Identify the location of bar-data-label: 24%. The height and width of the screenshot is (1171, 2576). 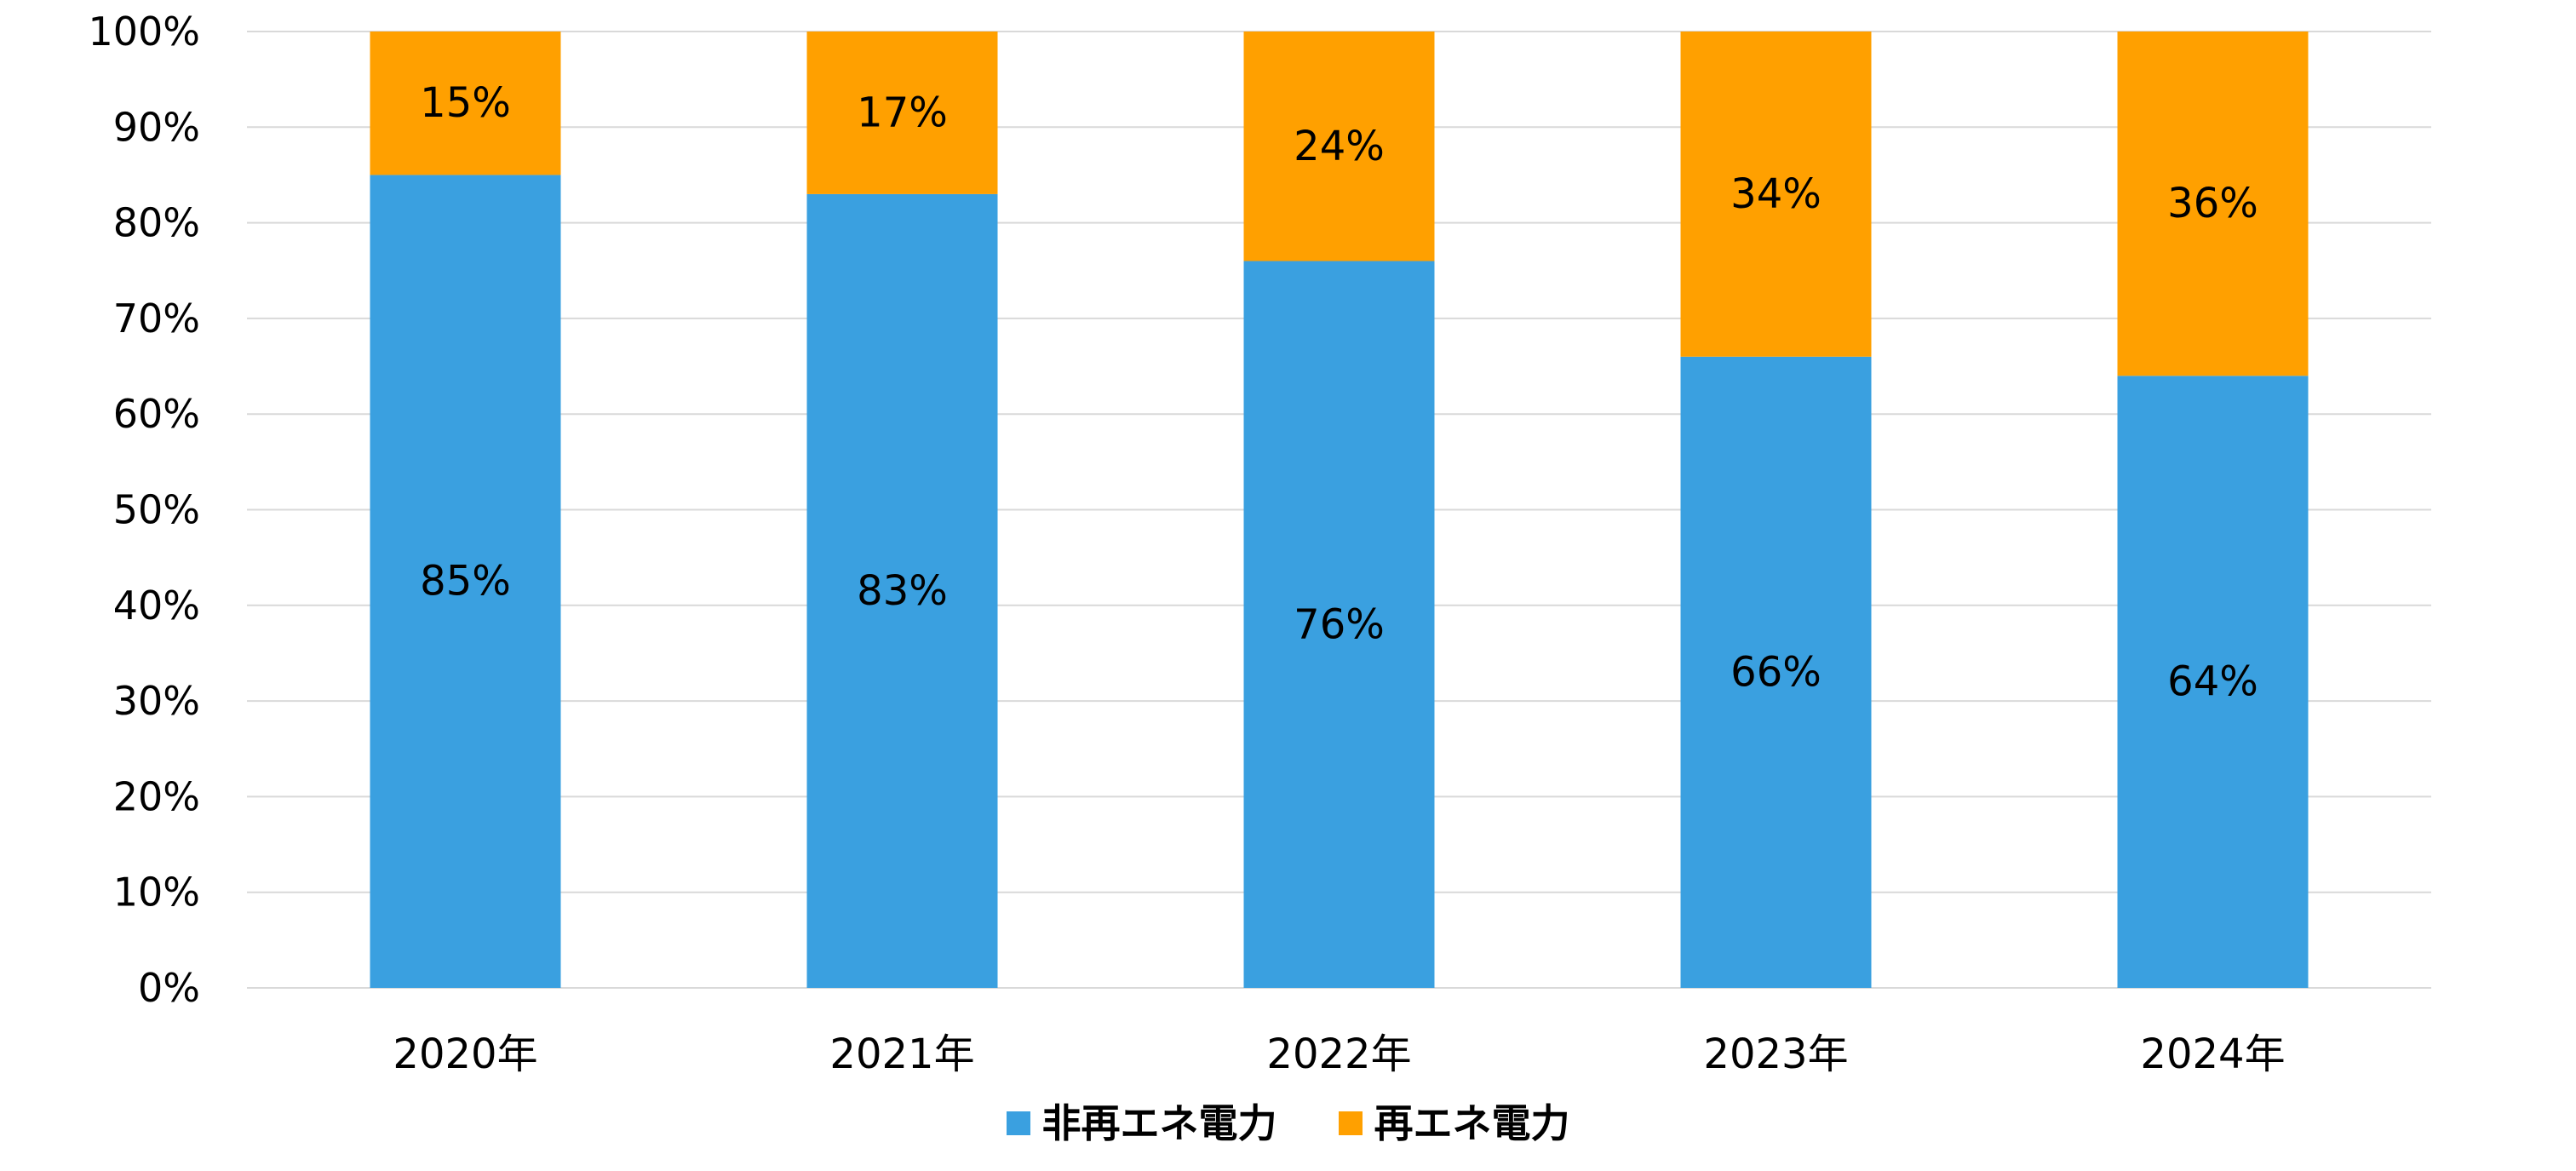
(1339, 146).